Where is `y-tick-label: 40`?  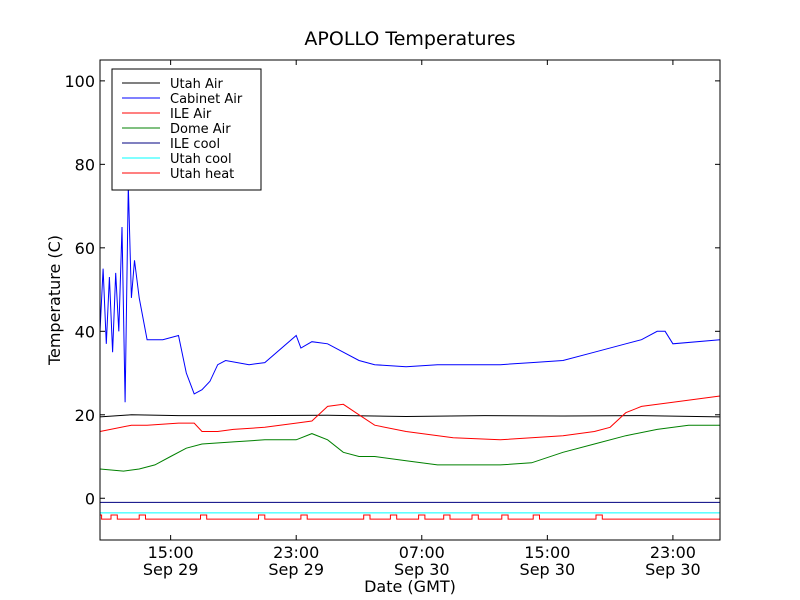 y-tick-label: 40 is located at coordinates (85, 331).